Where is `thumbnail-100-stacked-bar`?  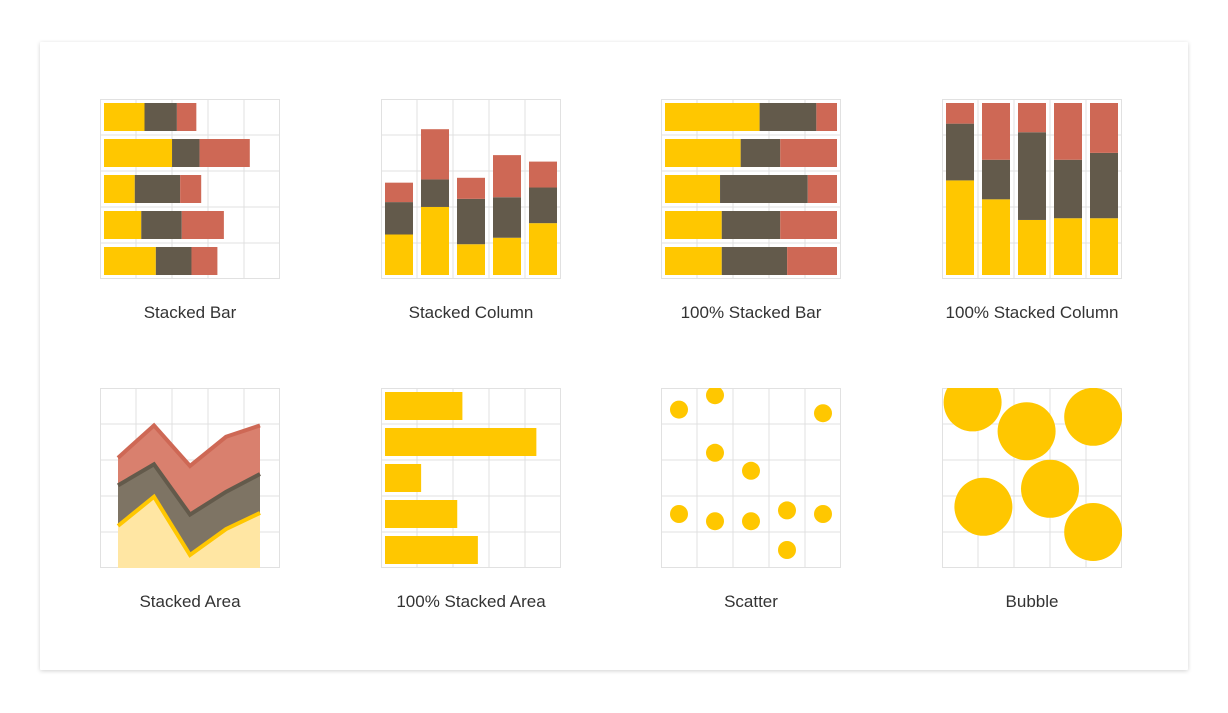 thumbnail-100-stacked-bar is located at coordinates (751, 189).